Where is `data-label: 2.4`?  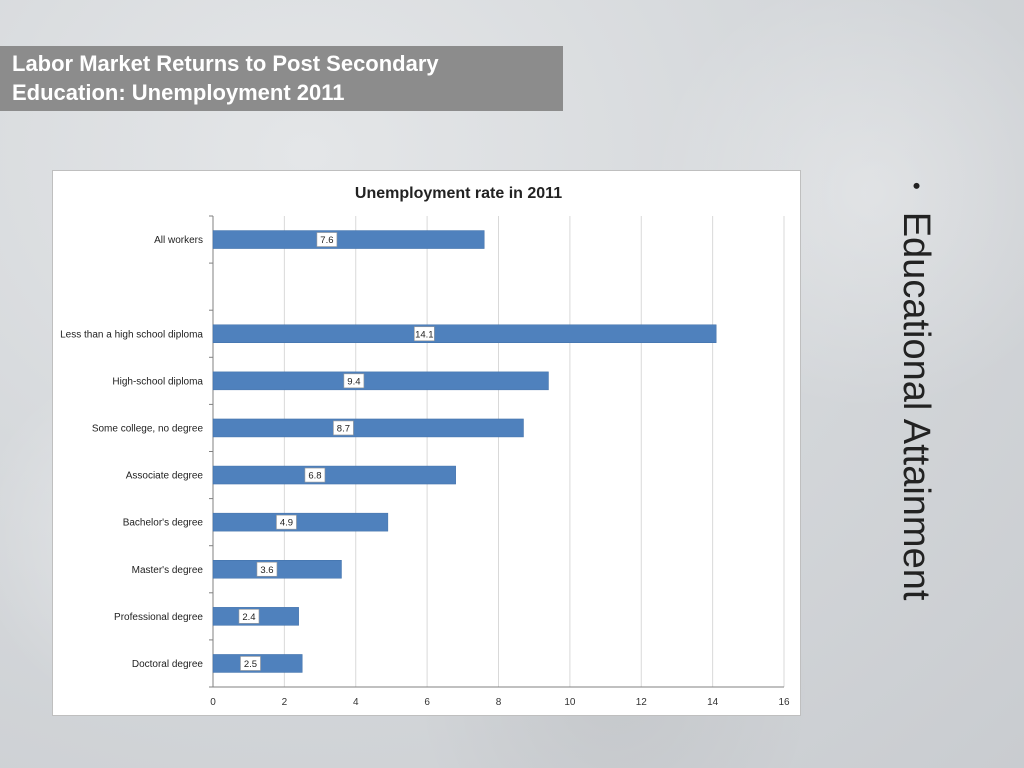 data-label: 2.4 is located at coordinates (248, 617).